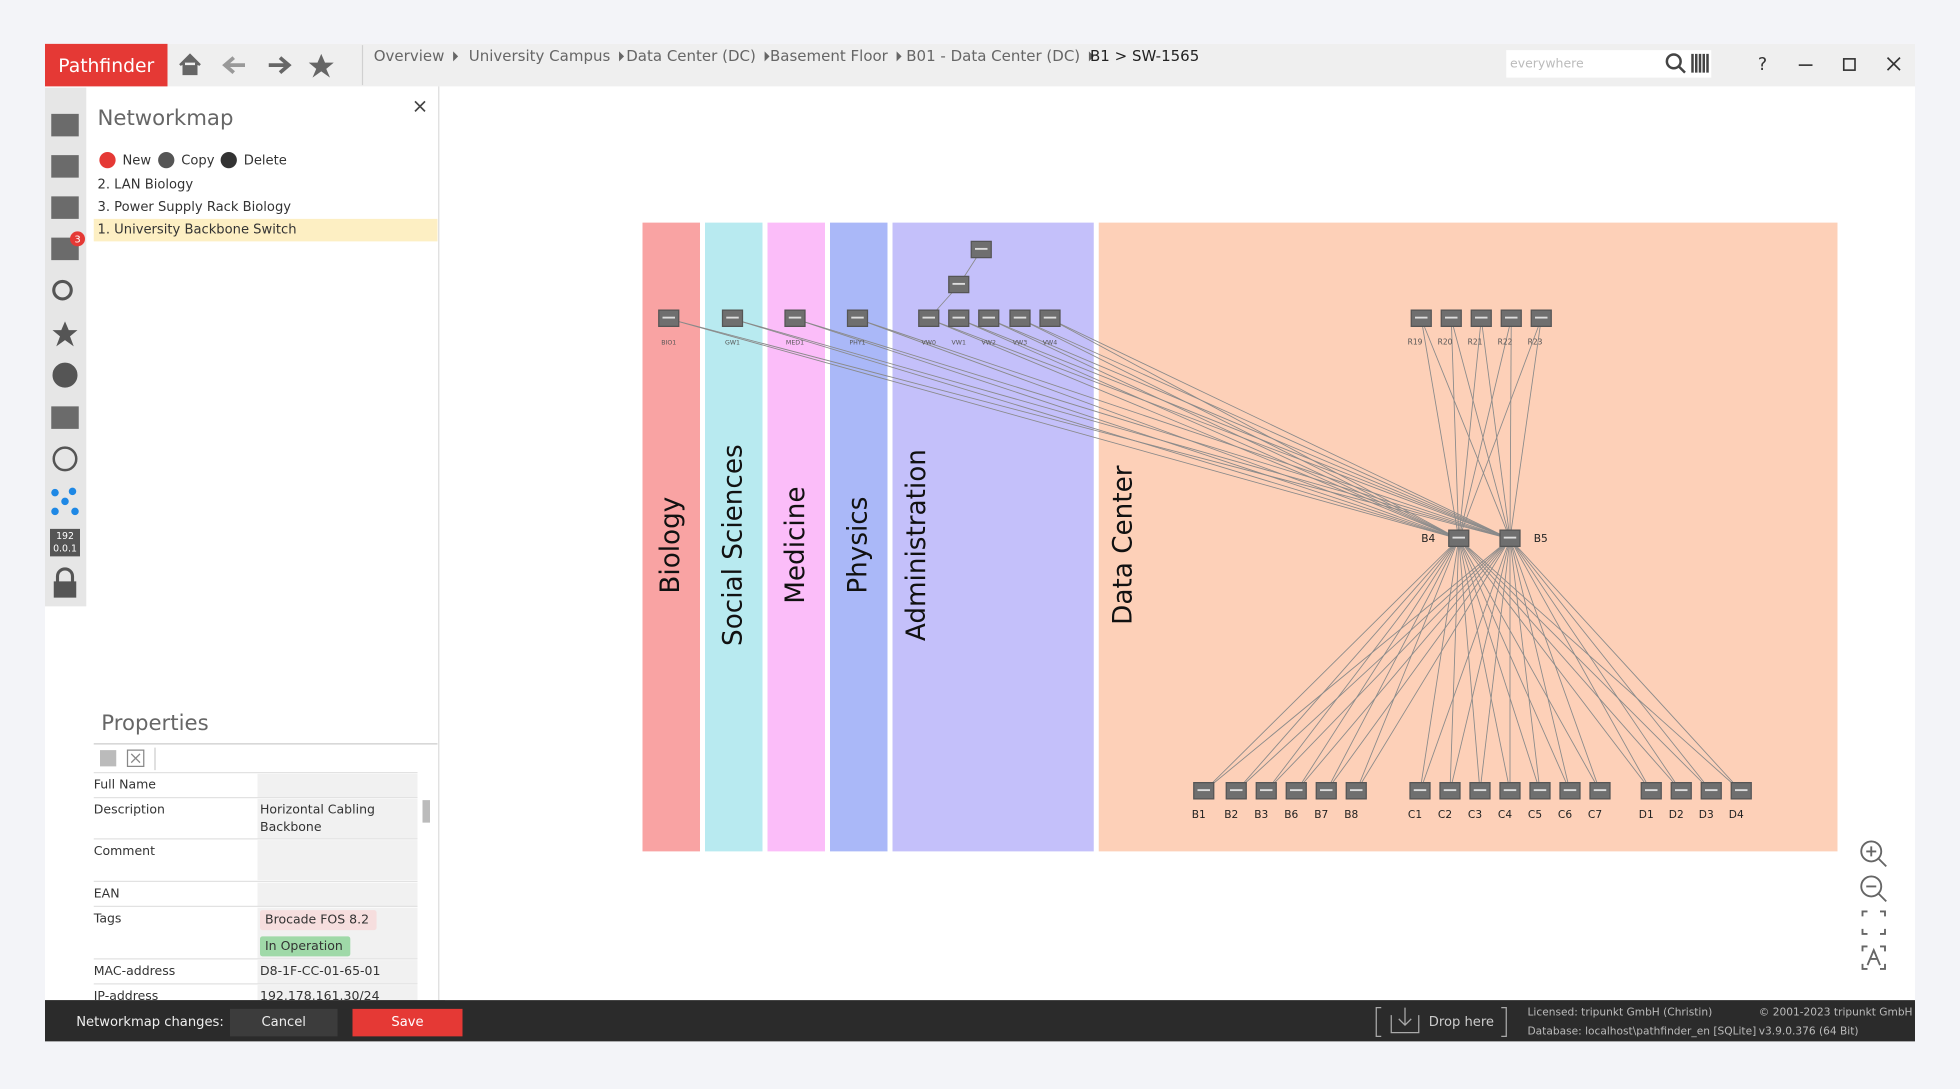  What do you see at coordinates (108, 758) in the screenshot?
I see `accept-icon` at bounding box center [108, 758].